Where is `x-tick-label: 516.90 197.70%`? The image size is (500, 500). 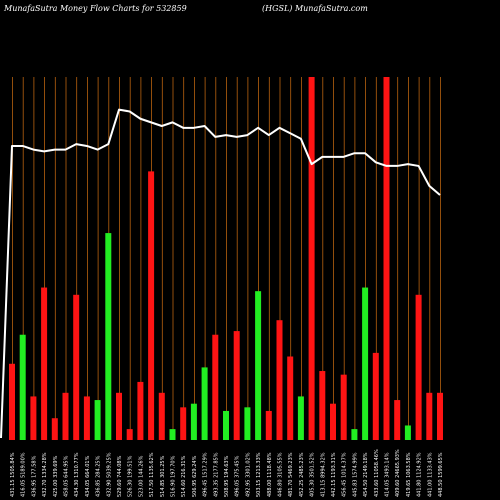
x-tick-label: 516.90 197.70% is located at coordinates (174, 476).